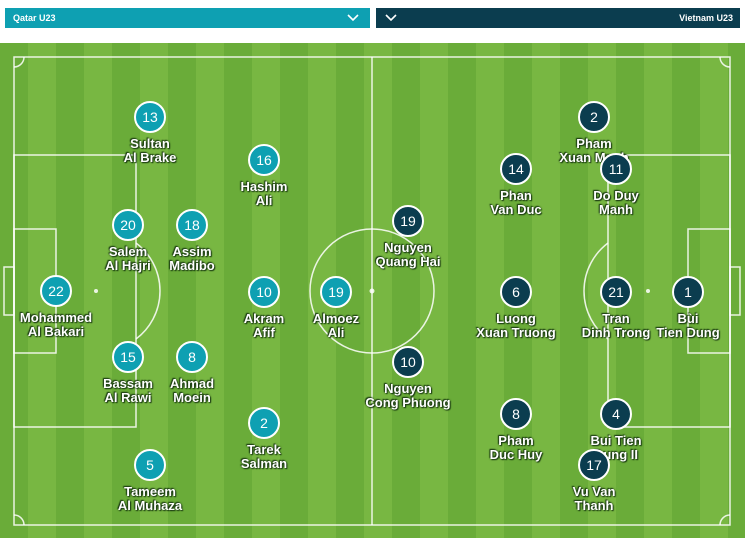 The image size is (745, 538). I want to click on away-player: 14 Phan Van Duc, so click(516, 185).